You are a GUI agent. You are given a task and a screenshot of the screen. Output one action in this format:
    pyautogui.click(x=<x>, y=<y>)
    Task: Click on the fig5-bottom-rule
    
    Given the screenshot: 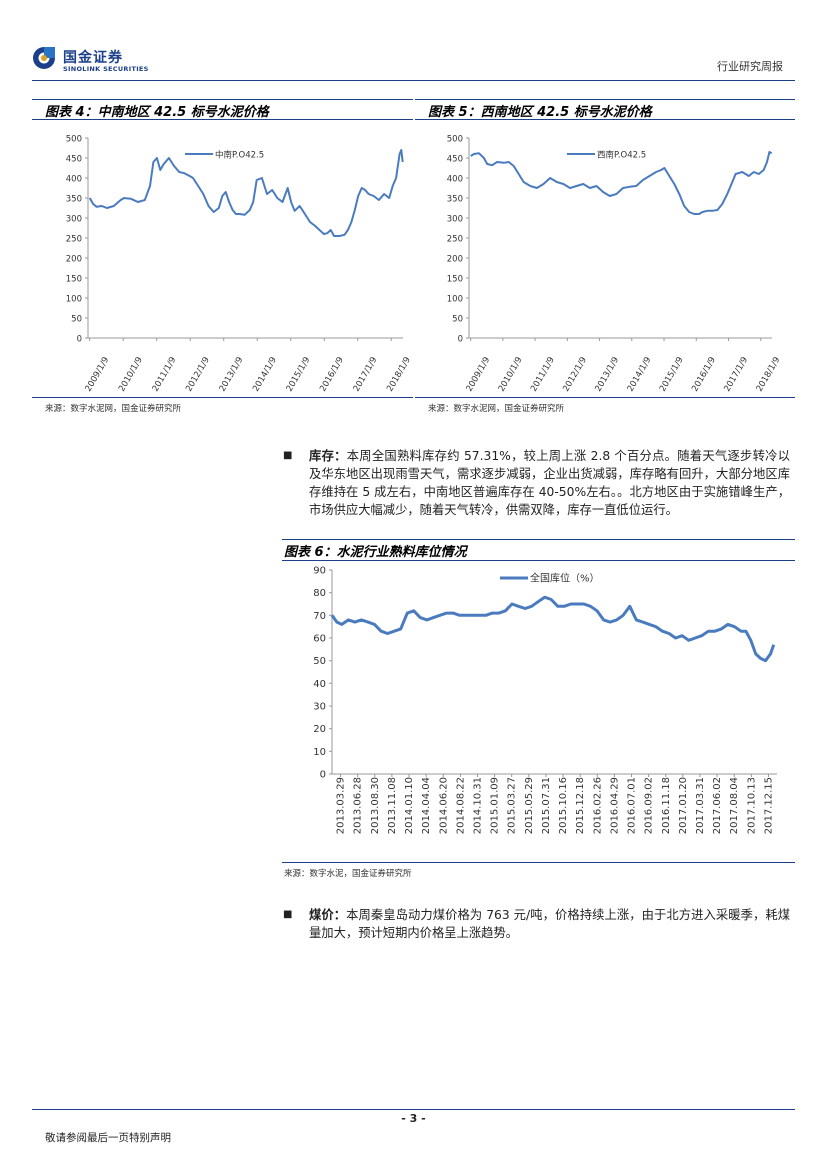 What is the action you would take?
    pyautogui.click(x=605, y=397)
    